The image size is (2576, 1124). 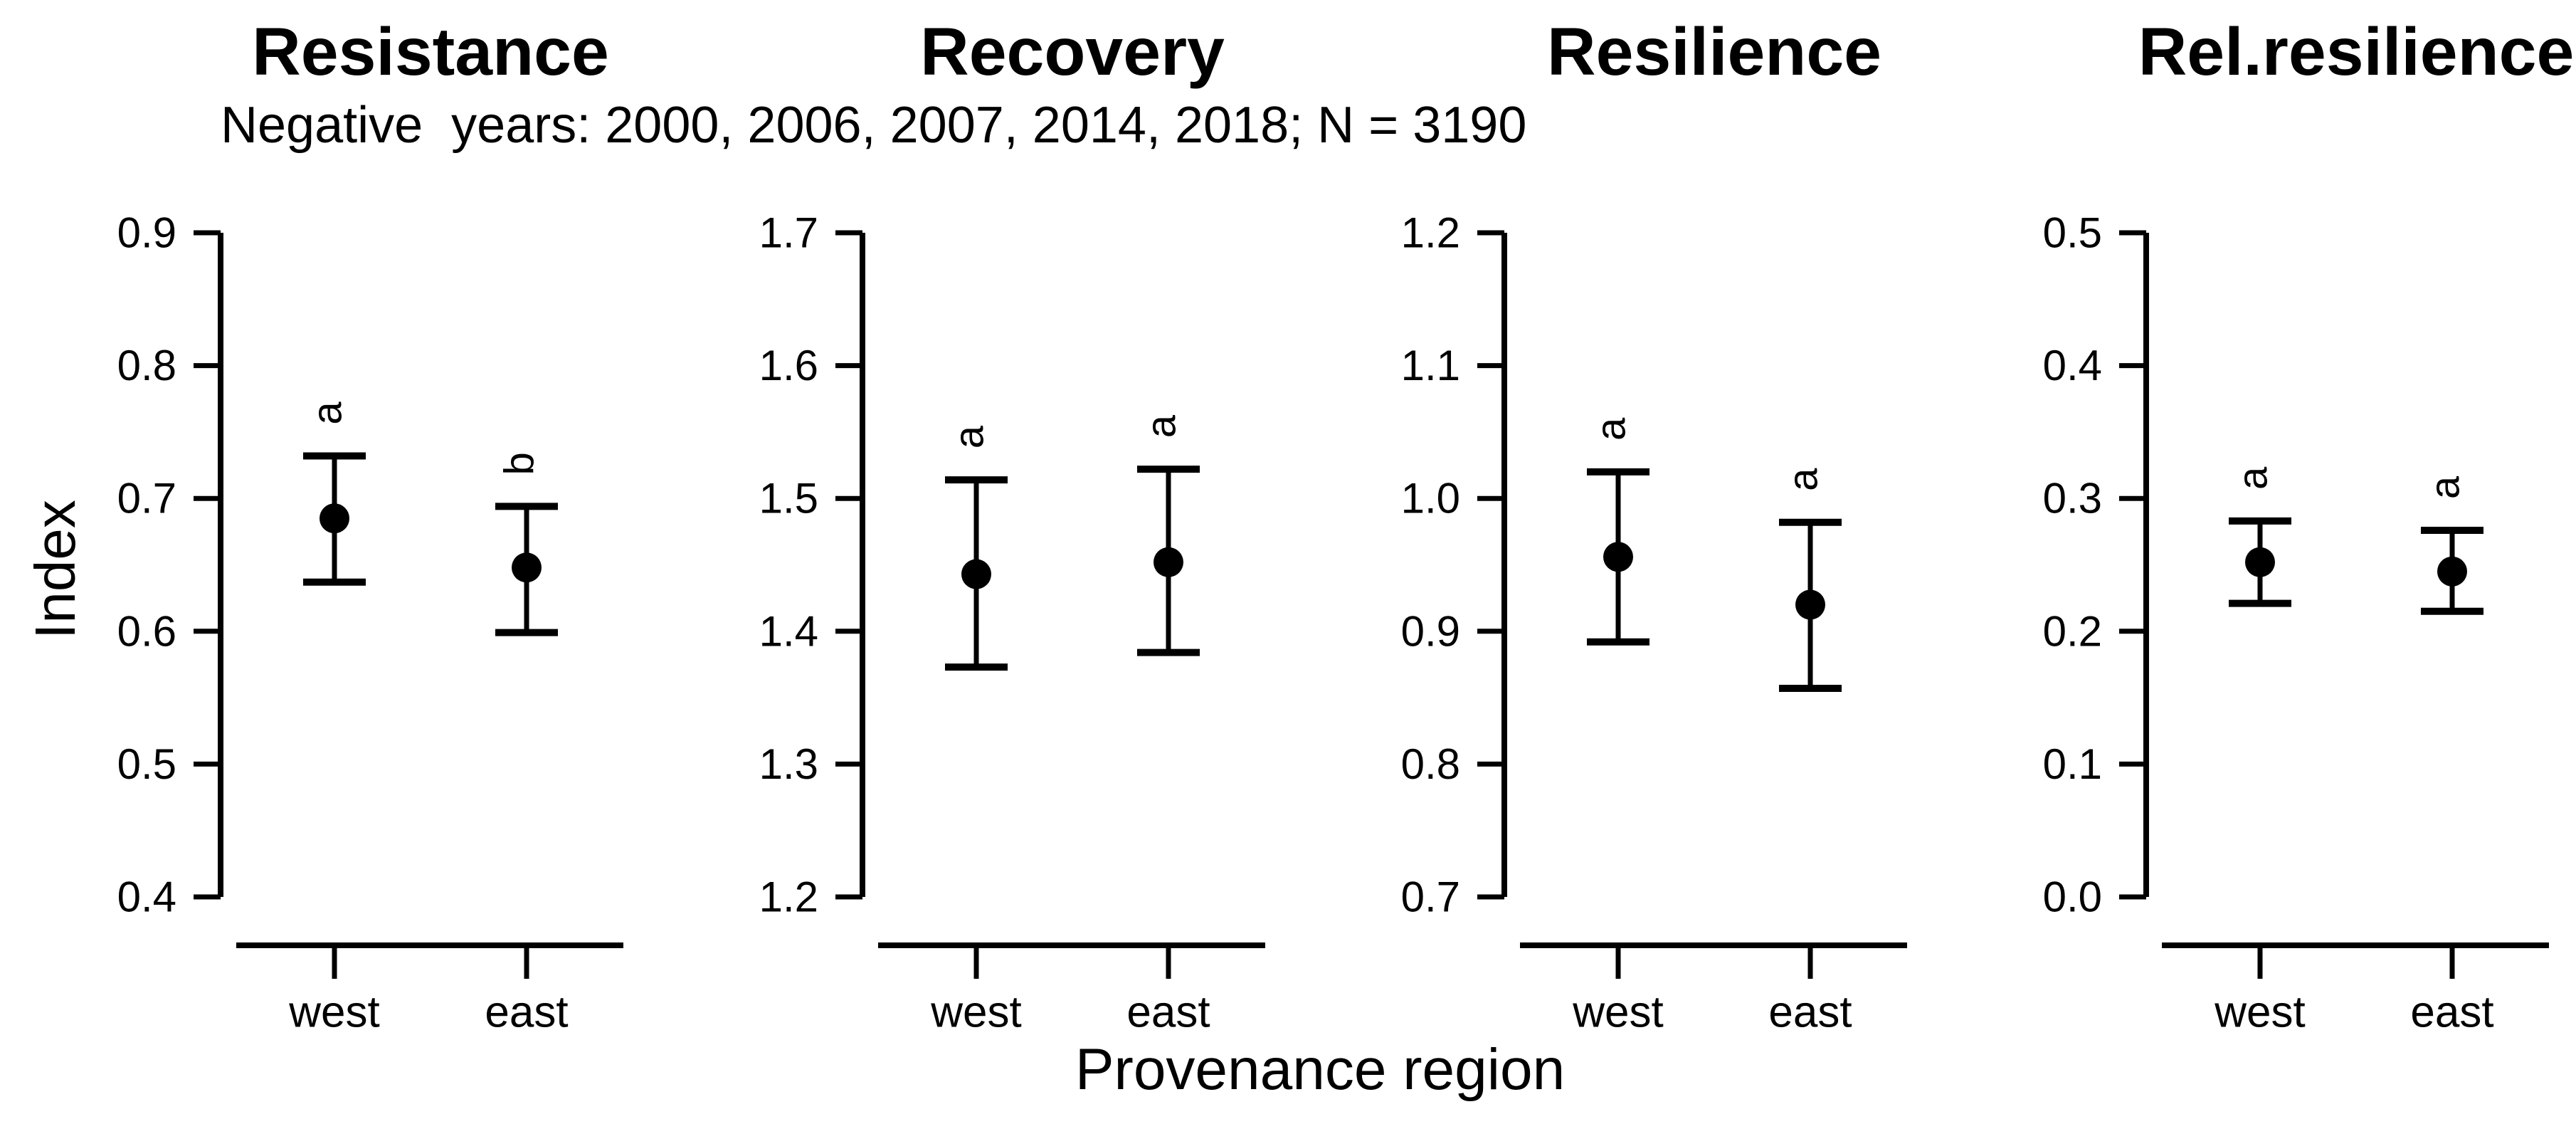 I want to click on y-tick-label: 0.0, so click(x=2072, y=897).